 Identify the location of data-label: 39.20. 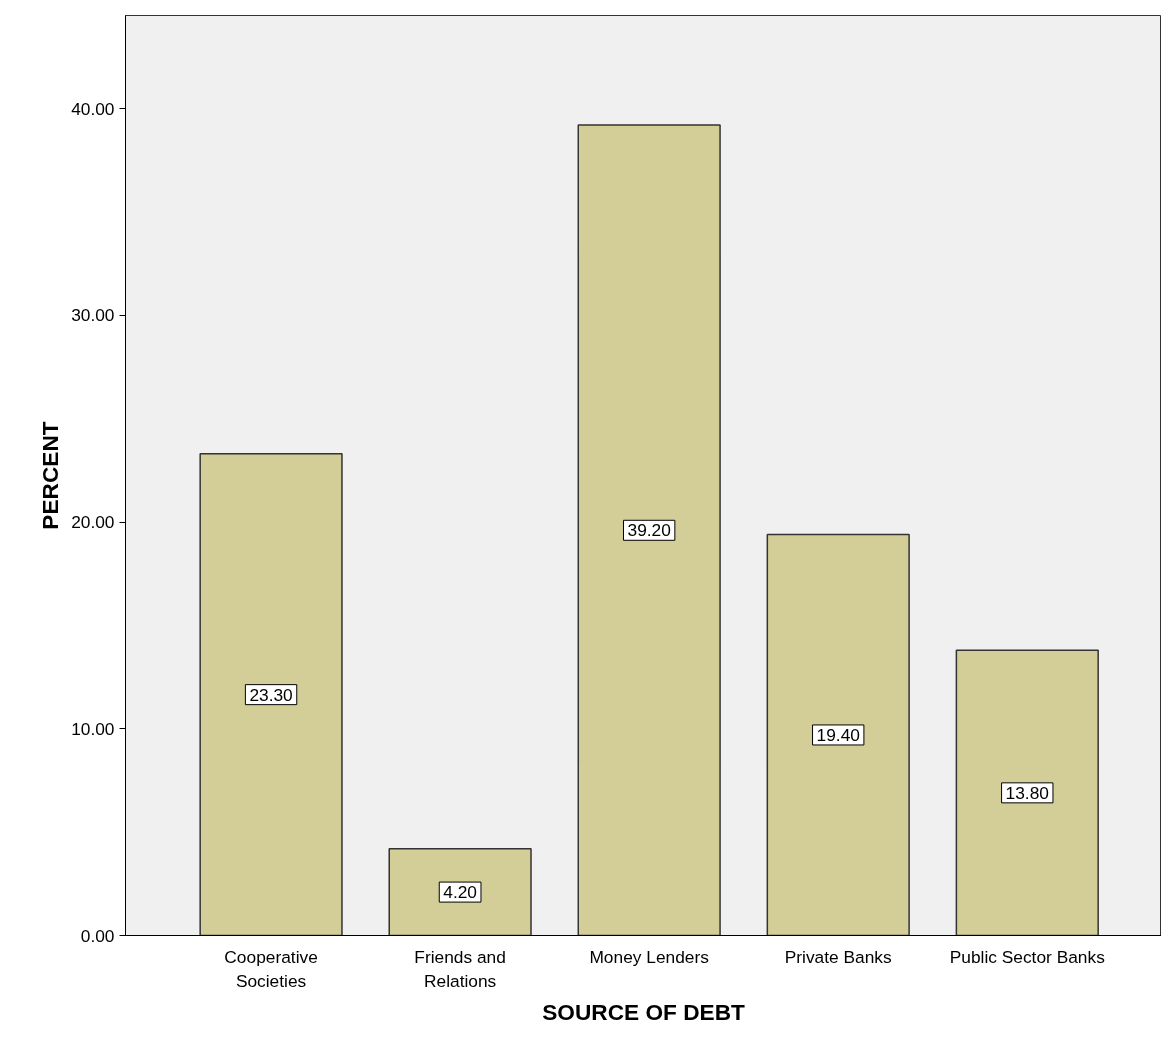
(649, 530).